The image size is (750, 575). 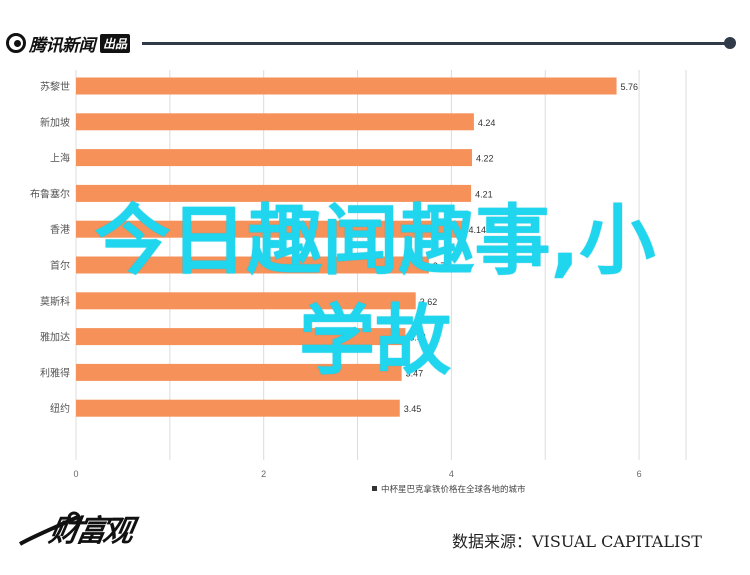 What do you see at coordinates (630, 87) in the screenshot?
I see `value-label: 5.76` at bounding box center [630, 87].